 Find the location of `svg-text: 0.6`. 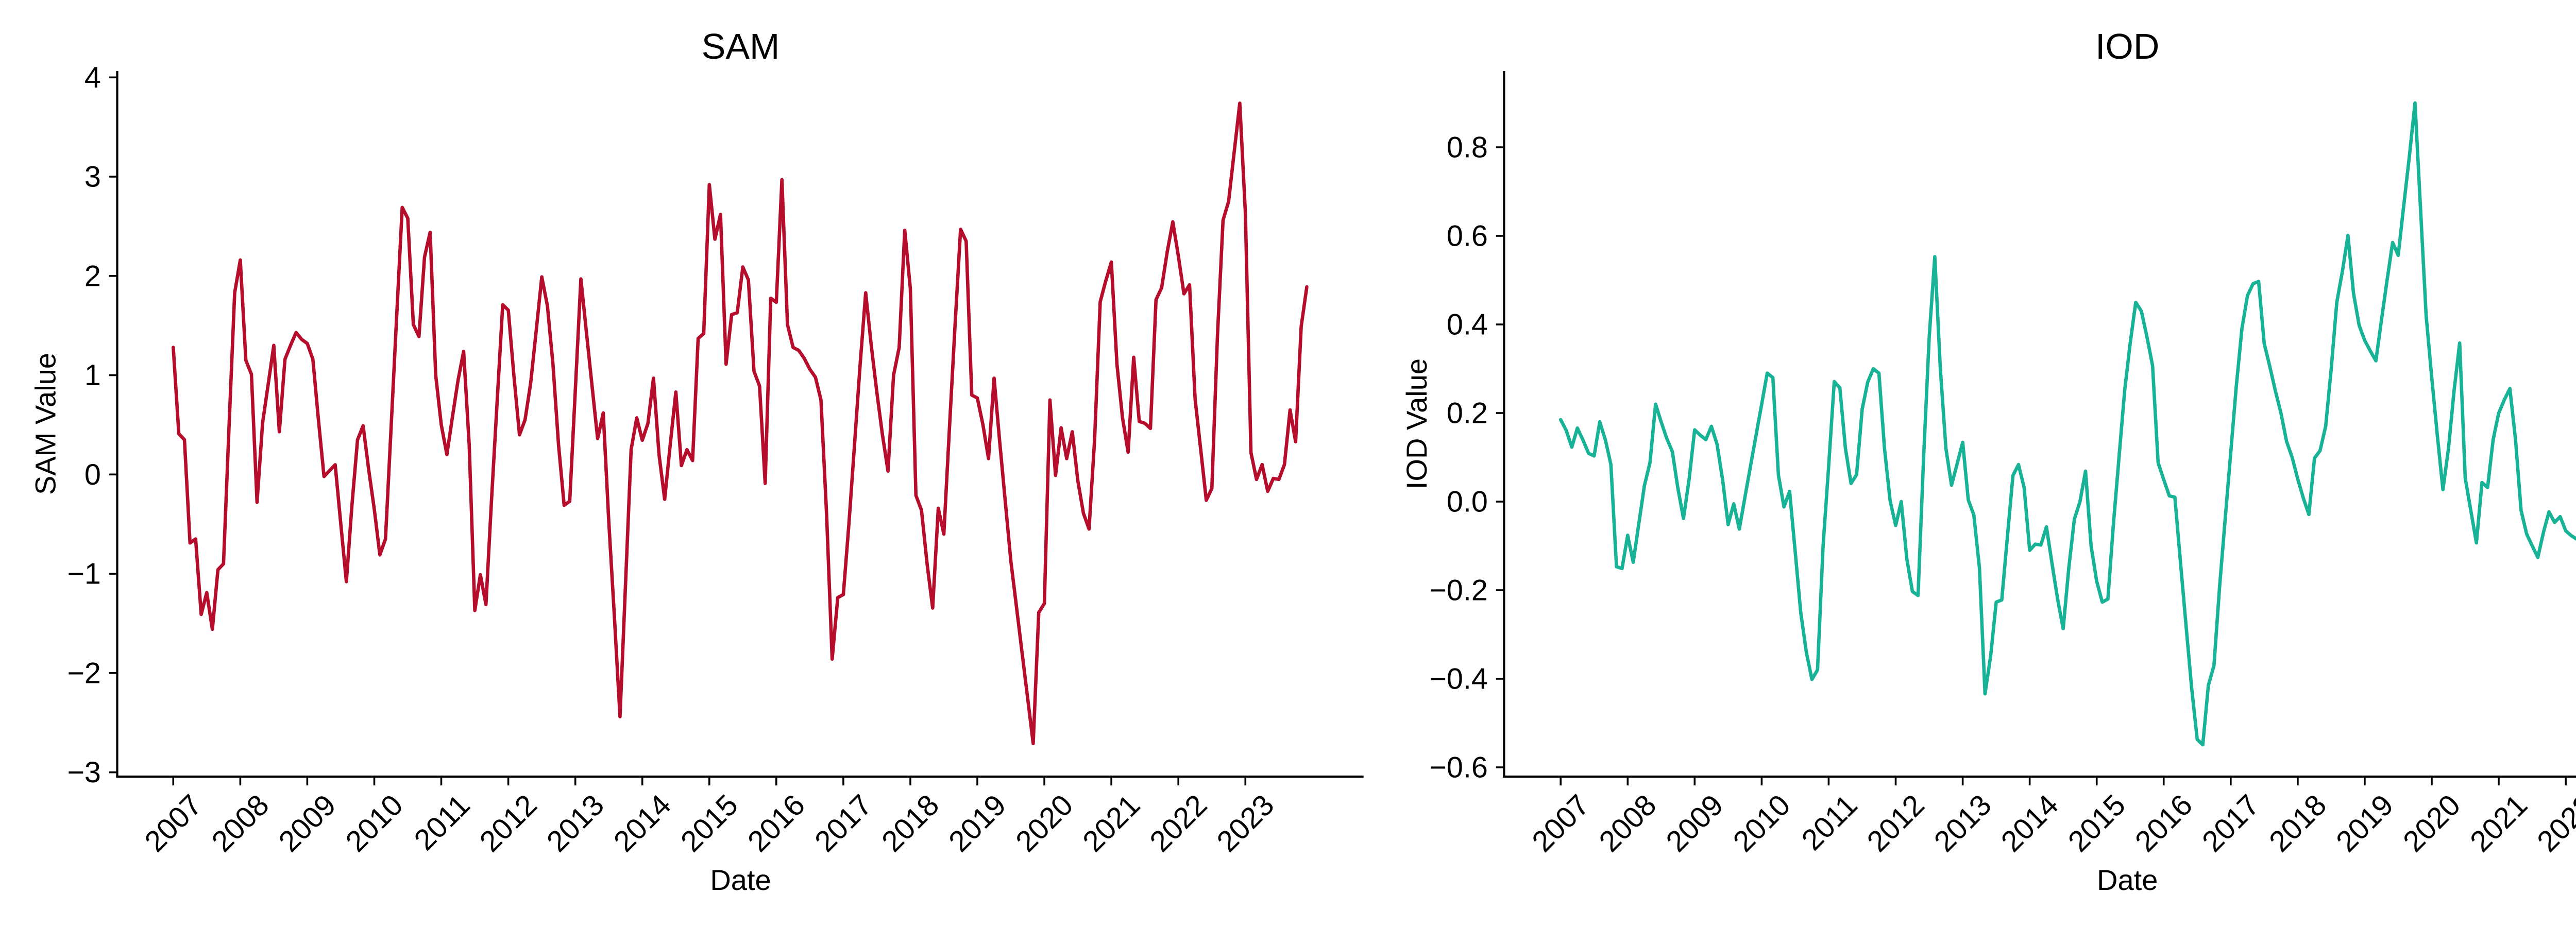

svg-text: 0.6 is located at coordinates (1467, 236).